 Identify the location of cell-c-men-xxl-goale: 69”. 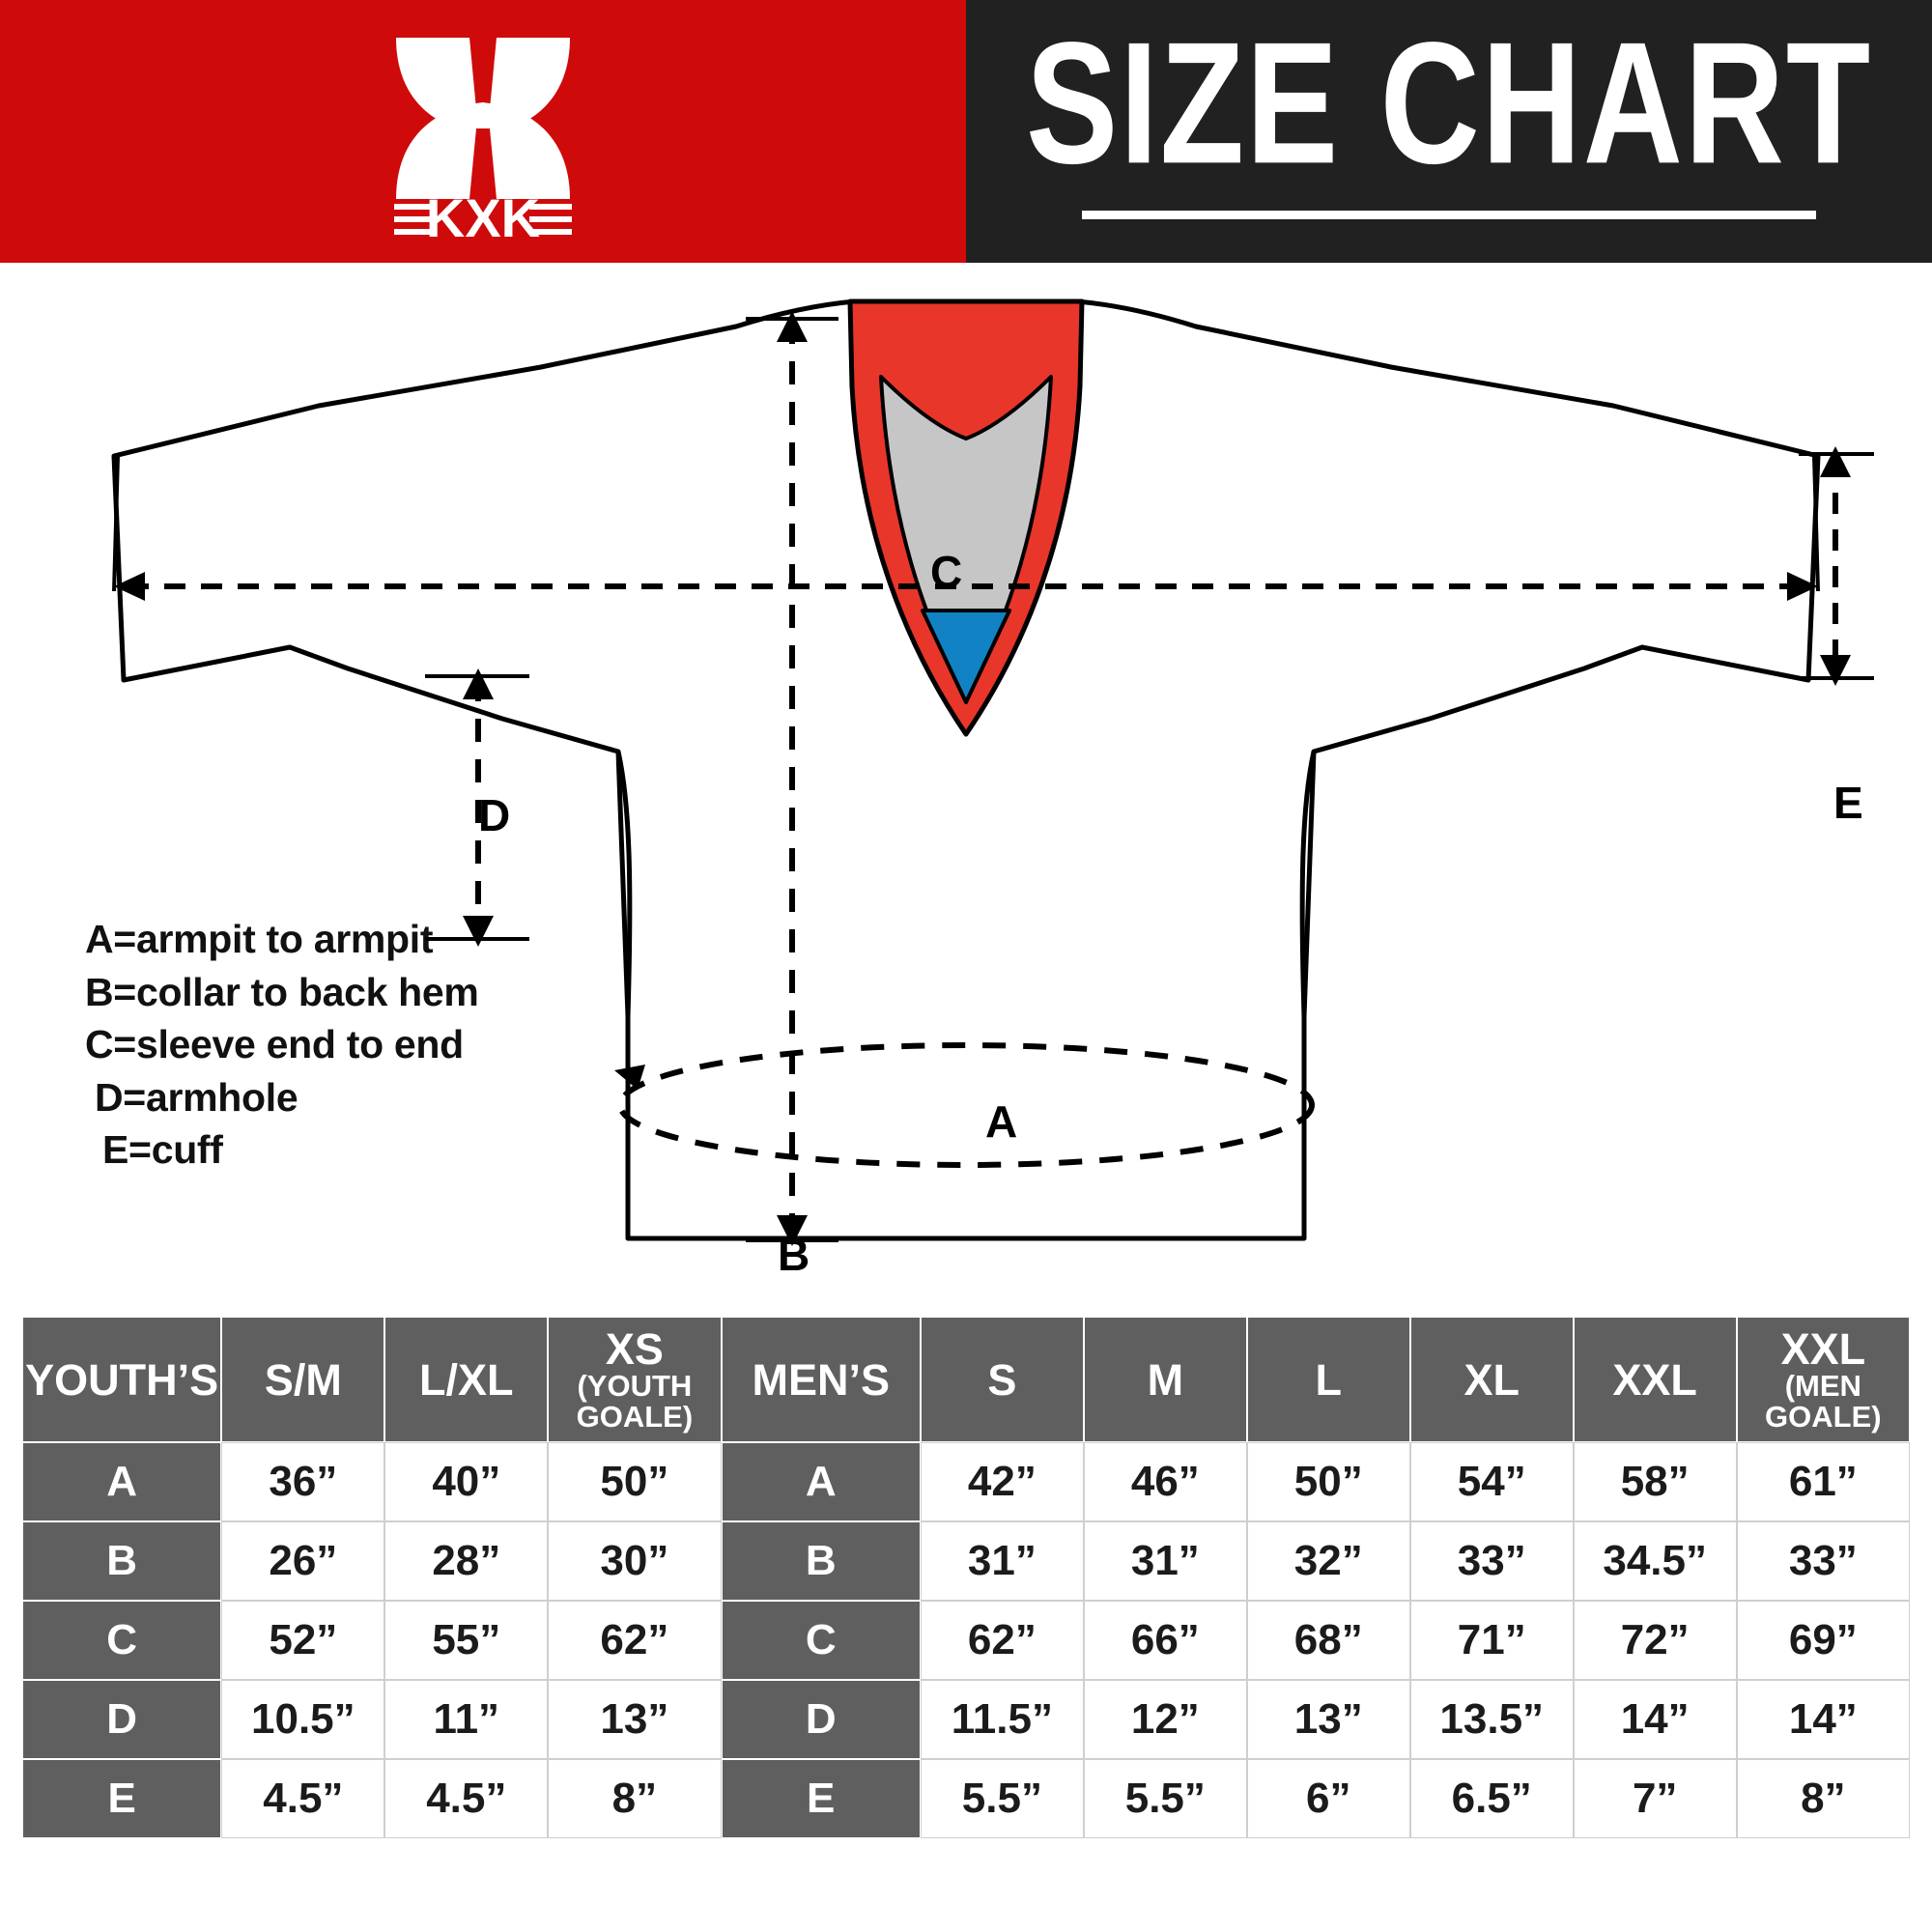
(1823, 1640).